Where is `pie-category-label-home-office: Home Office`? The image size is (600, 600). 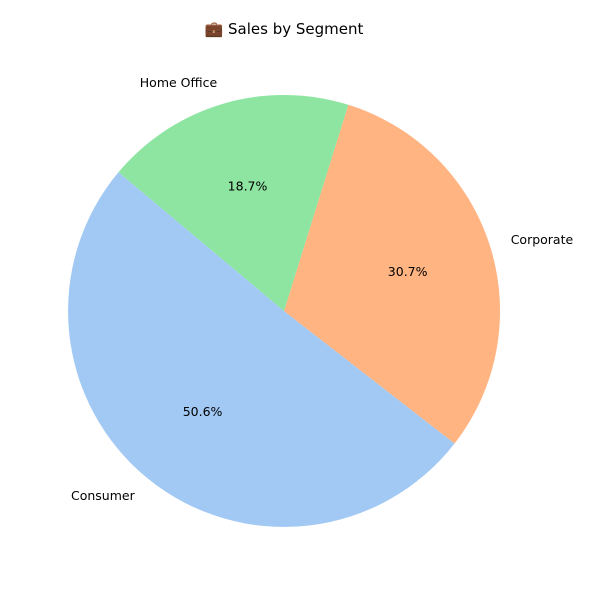
pie-category-label-home-office: Home Office is located at coordinates (179, 82).